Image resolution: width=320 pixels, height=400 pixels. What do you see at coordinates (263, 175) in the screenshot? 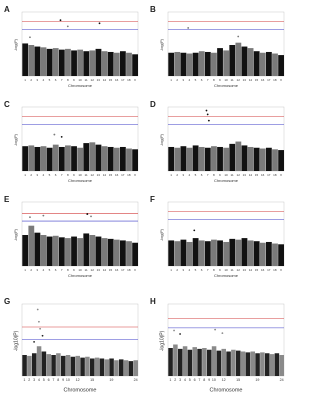
I see `x-tick-label: 16` at bounding box center [263, 175].